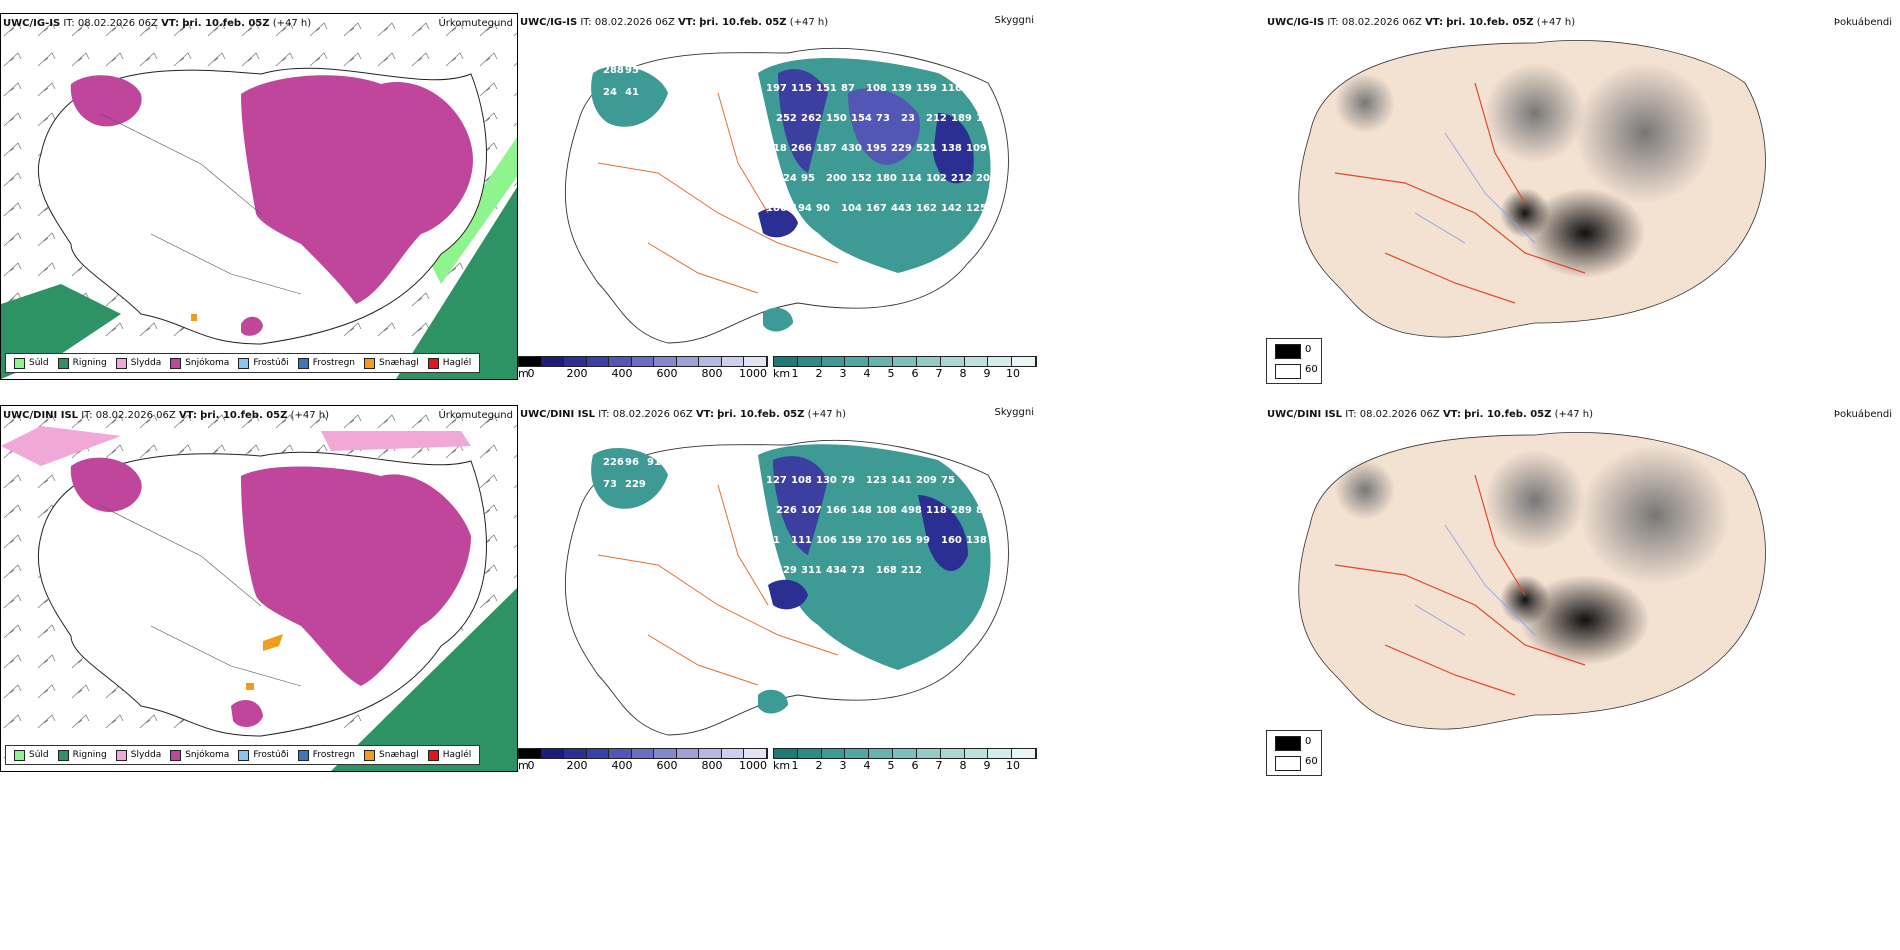 Image resolution: width=1900 pixels, height=950 pixels. Describe the element at coordinates (801, 540) in the screenshot. I see `visibility-value-label: 111` at that location.